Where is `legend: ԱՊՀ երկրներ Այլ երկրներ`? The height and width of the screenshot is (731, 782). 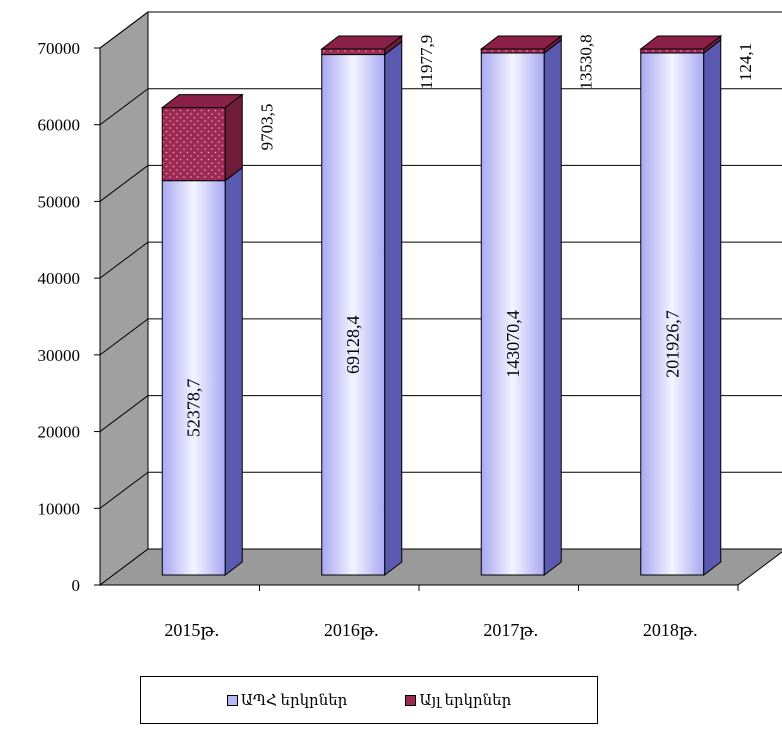
legend: ԱՊՀ երկրներ Այլ երկրներ is located at coordinates (369, 700).